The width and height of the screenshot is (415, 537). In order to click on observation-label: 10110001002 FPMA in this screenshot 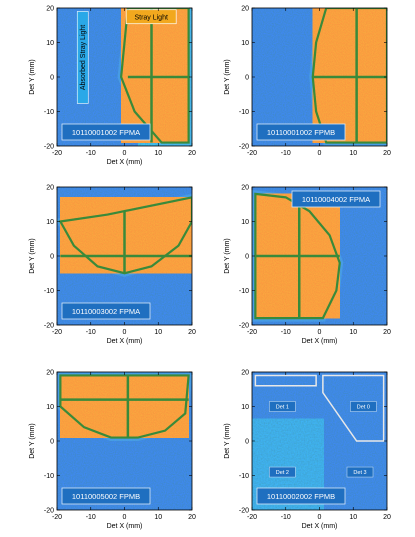, I will do `click(106, 132)`.